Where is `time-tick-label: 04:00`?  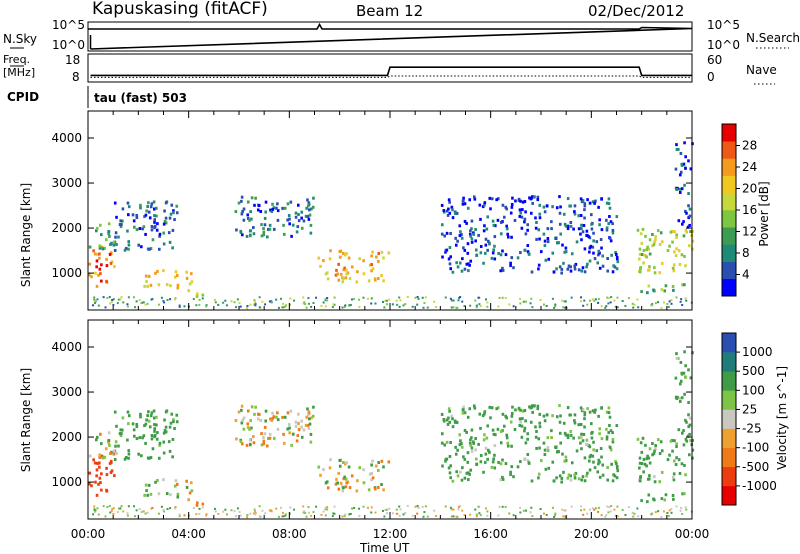
time-tick-label: 04:00 is located at coordinates (188, 534).